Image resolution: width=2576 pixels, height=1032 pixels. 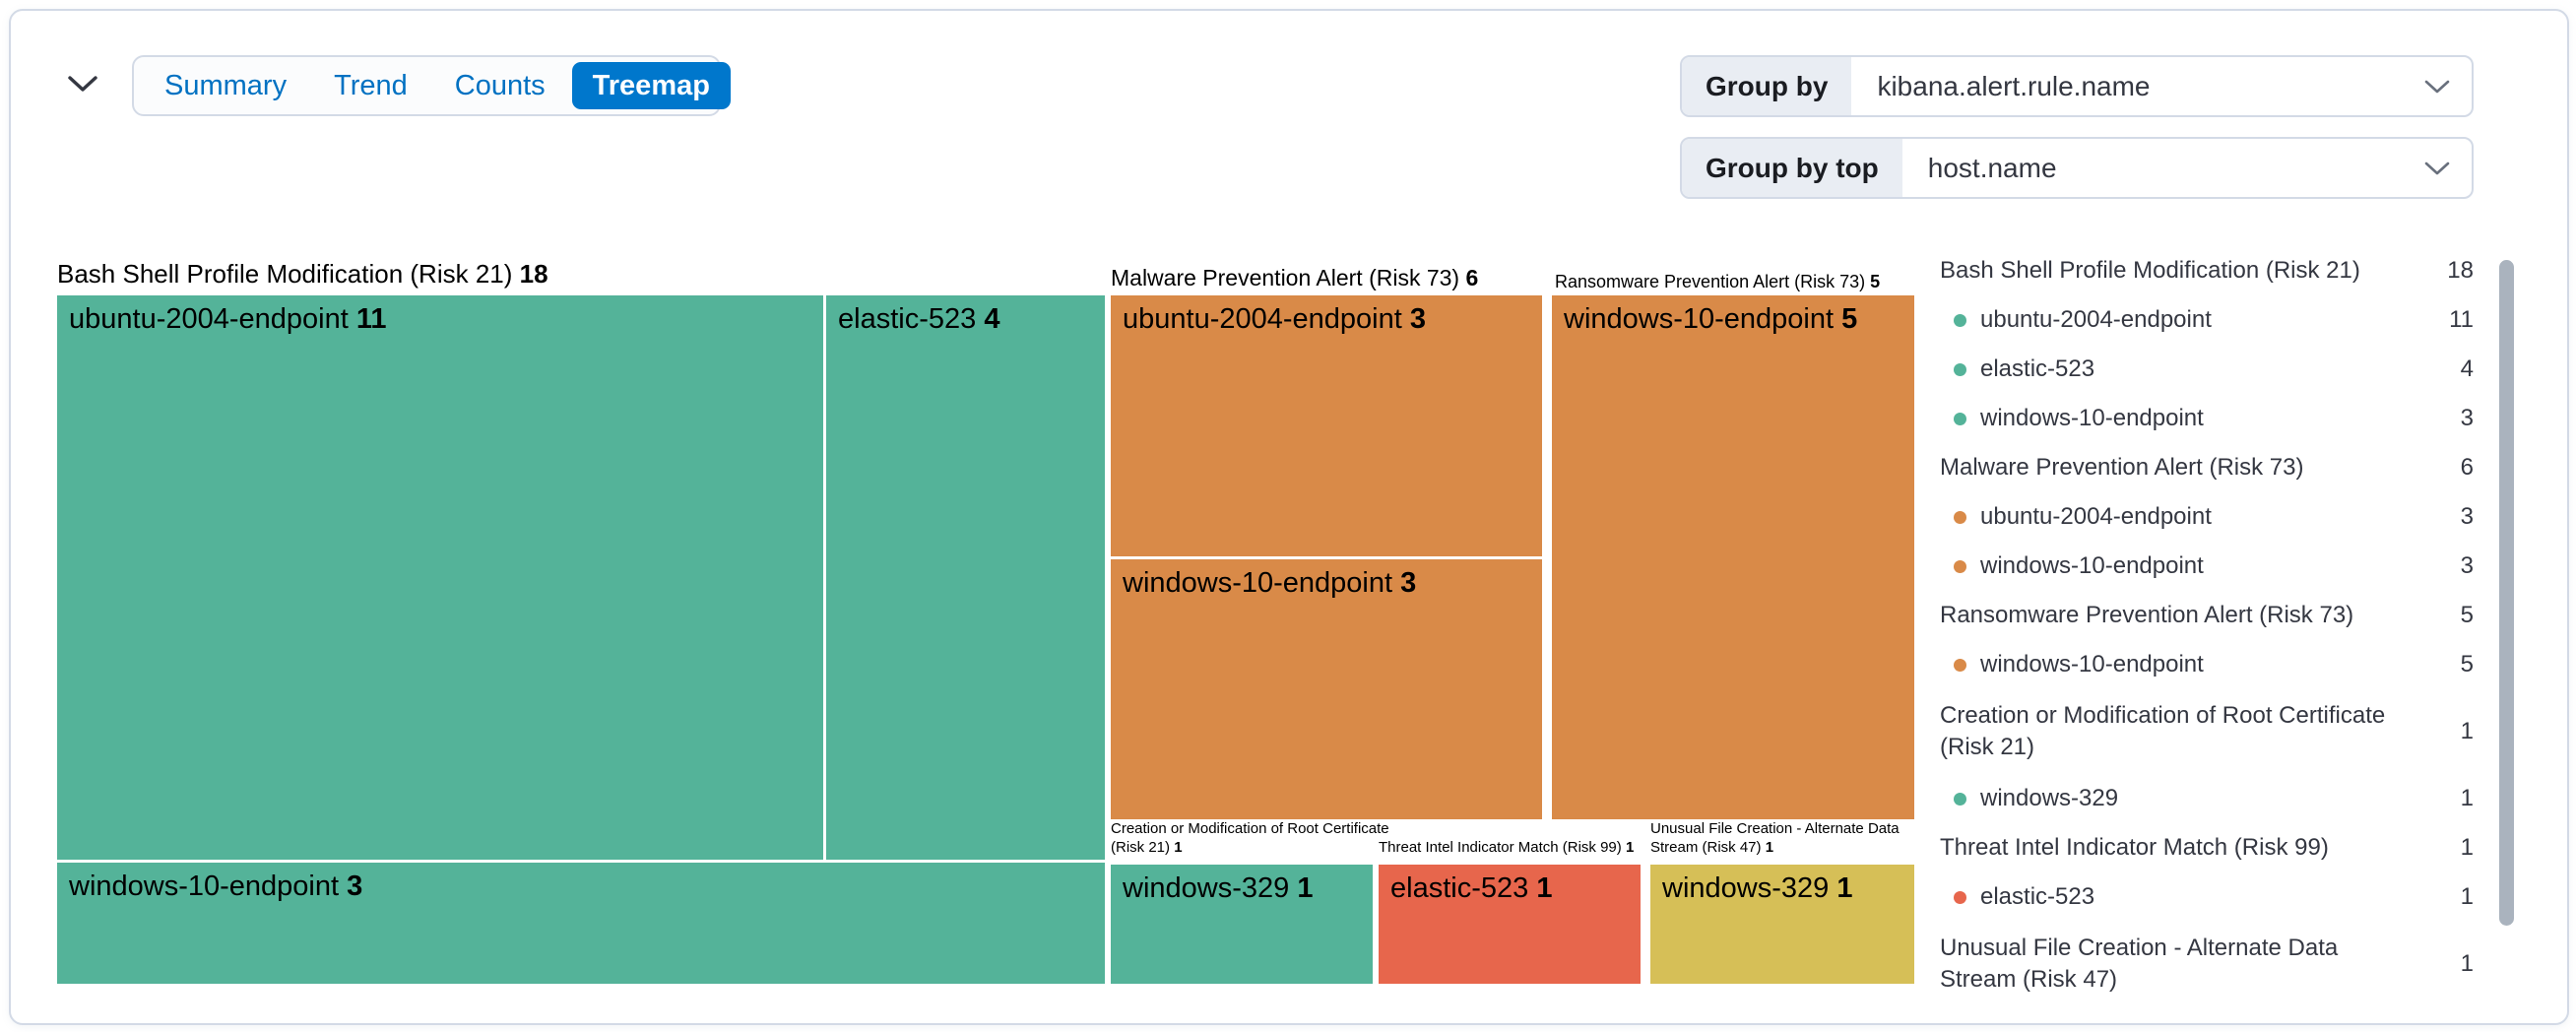 I want to click on treemap-group-label: Malware Prevention Alert (Risk 73) 6, so click(x=1295, y=277).